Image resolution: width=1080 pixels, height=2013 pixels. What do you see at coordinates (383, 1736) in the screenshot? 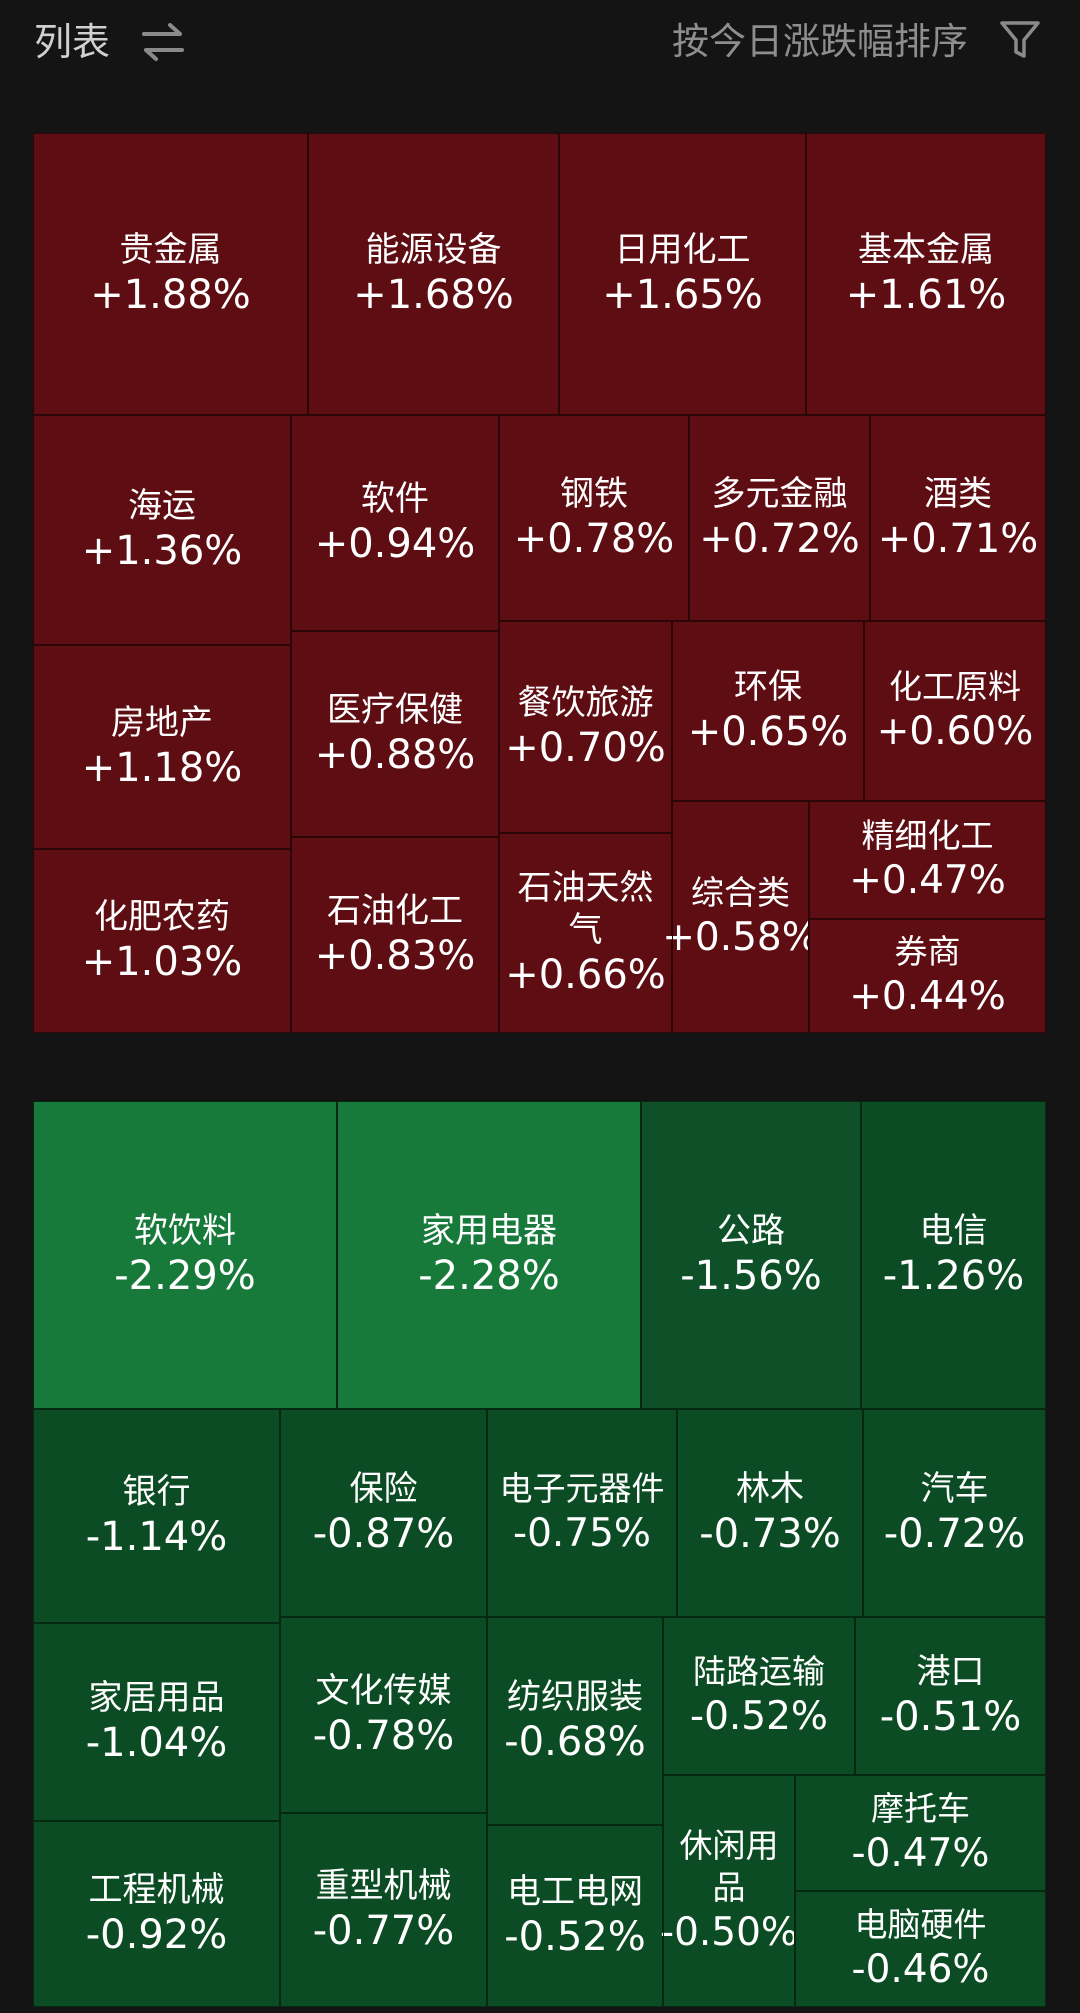
I see `sector-change: -0.78%` at bounding box center [383, 1736].